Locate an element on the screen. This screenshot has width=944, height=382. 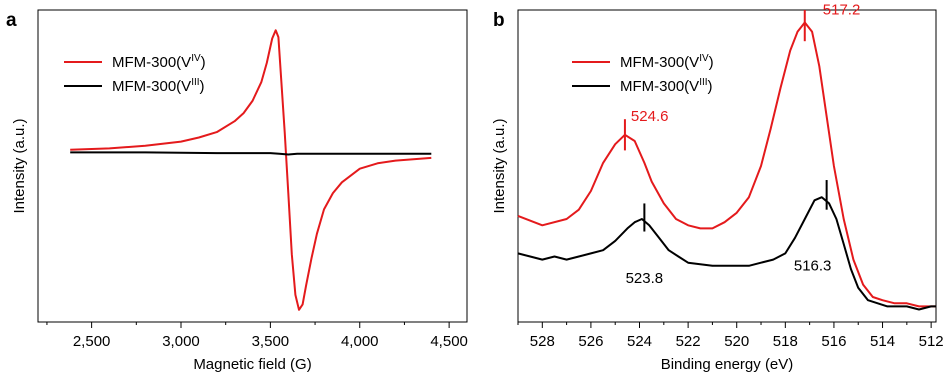
peak-label: 516.3 is located at coordinates (813, 266).